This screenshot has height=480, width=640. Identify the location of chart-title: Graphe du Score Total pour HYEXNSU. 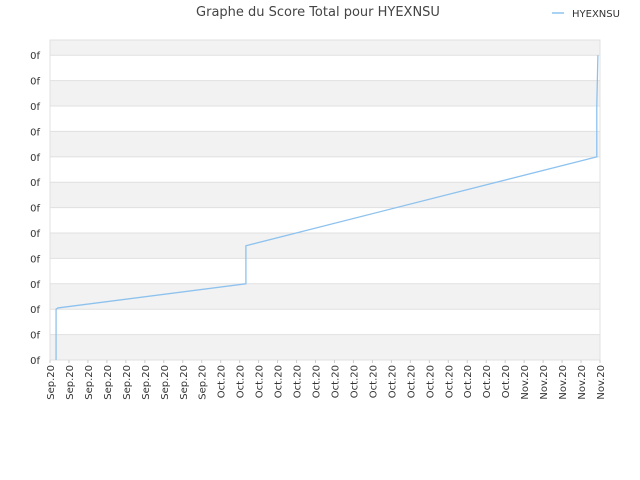
(318, 12).